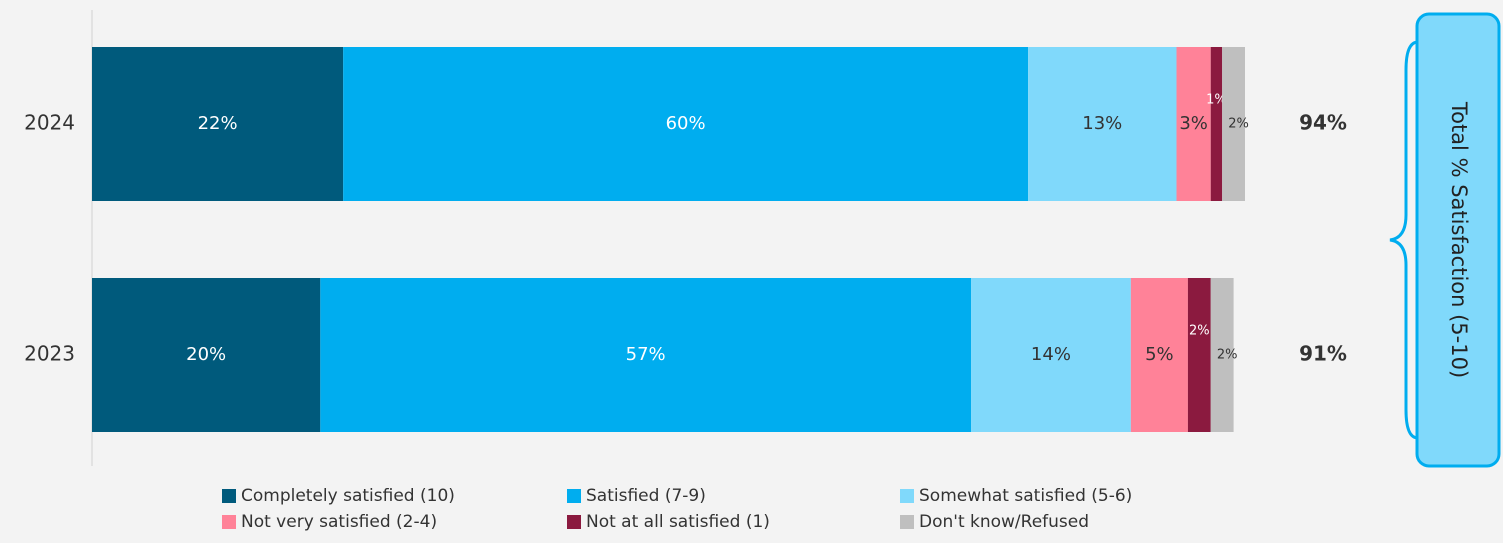 This screenshot has width=1503, height=543. What do you see at coordinates (1004, 522) in the screenshot?
I see `legend-label: Don't know/Refused` at bounding box center [1004, 522].